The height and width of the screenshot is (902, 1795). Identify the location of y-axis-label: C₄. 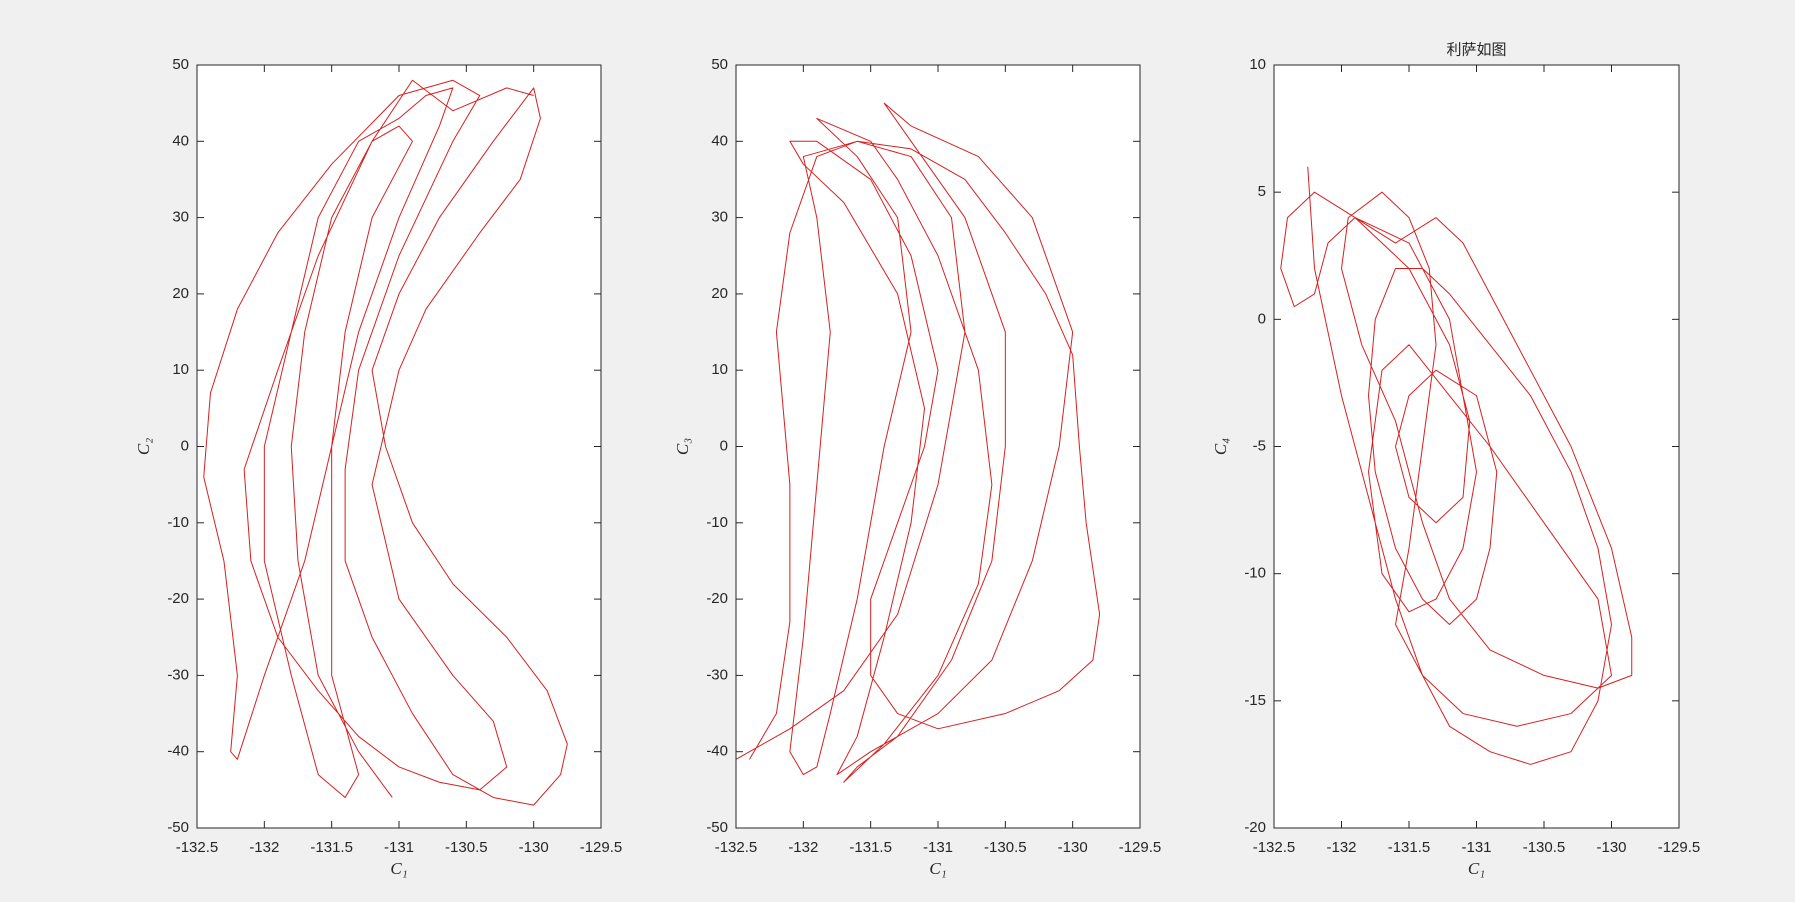
(1220, 446).